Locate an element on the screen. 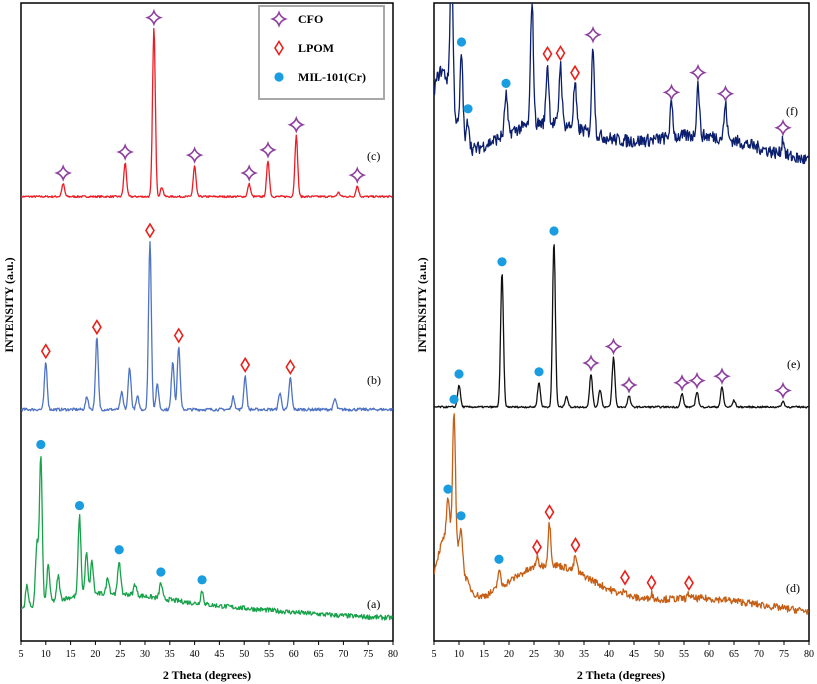  legend: CFO LPOM MIL-101(Cr) is located at coordinates (321, 52).